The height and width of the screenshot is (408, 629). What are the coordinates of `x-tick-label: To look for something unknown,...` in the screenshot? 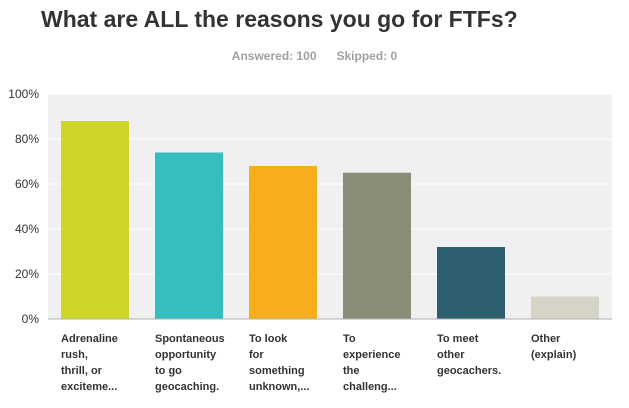 It's located at (279, 363).